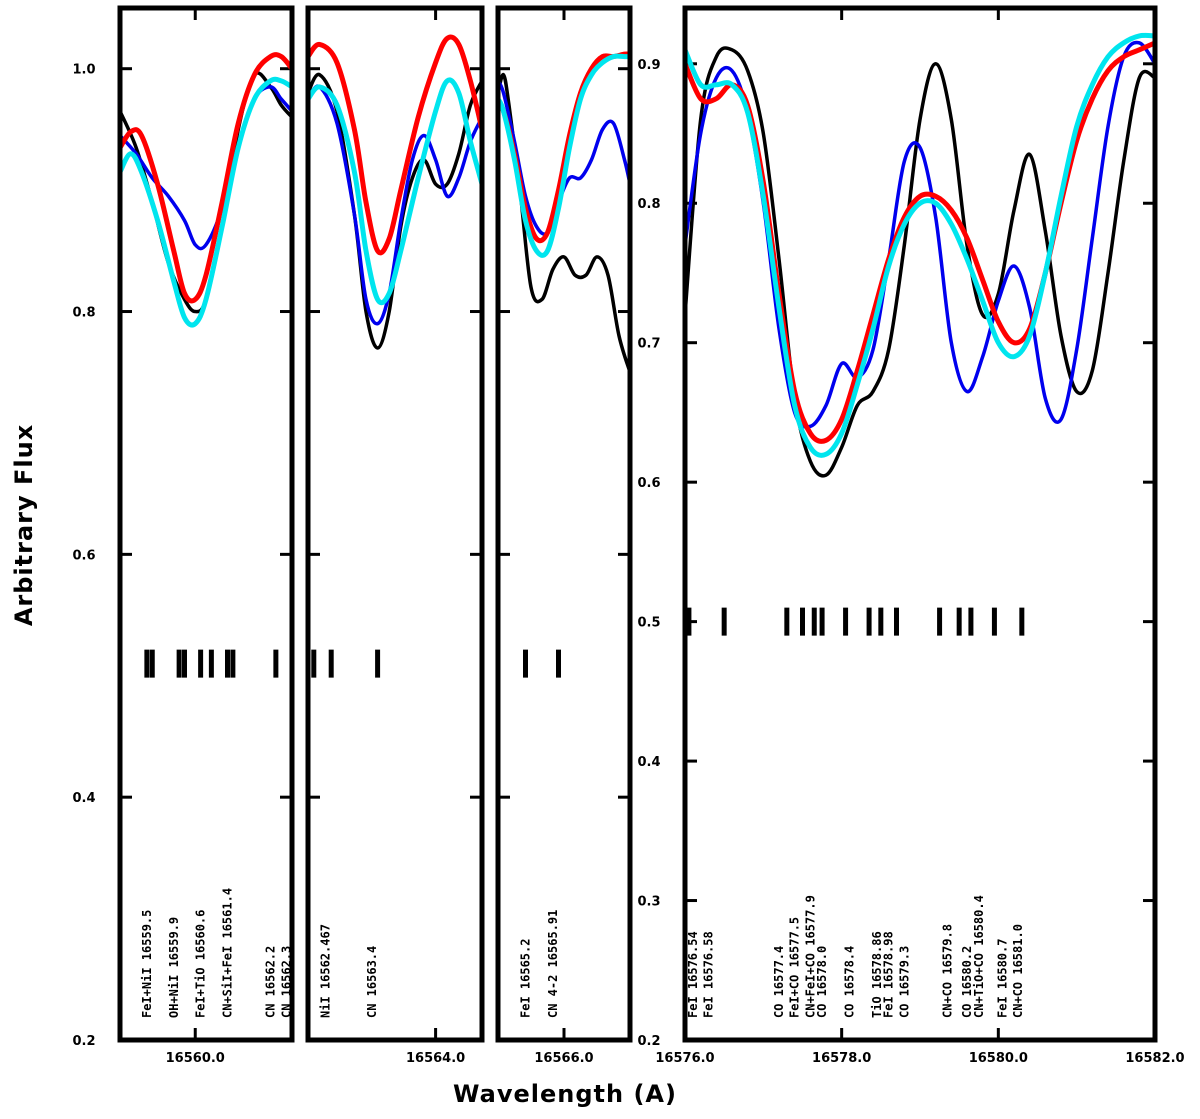  I want to click on line-id-label: FeI 16580.7, so click(1002, 978).